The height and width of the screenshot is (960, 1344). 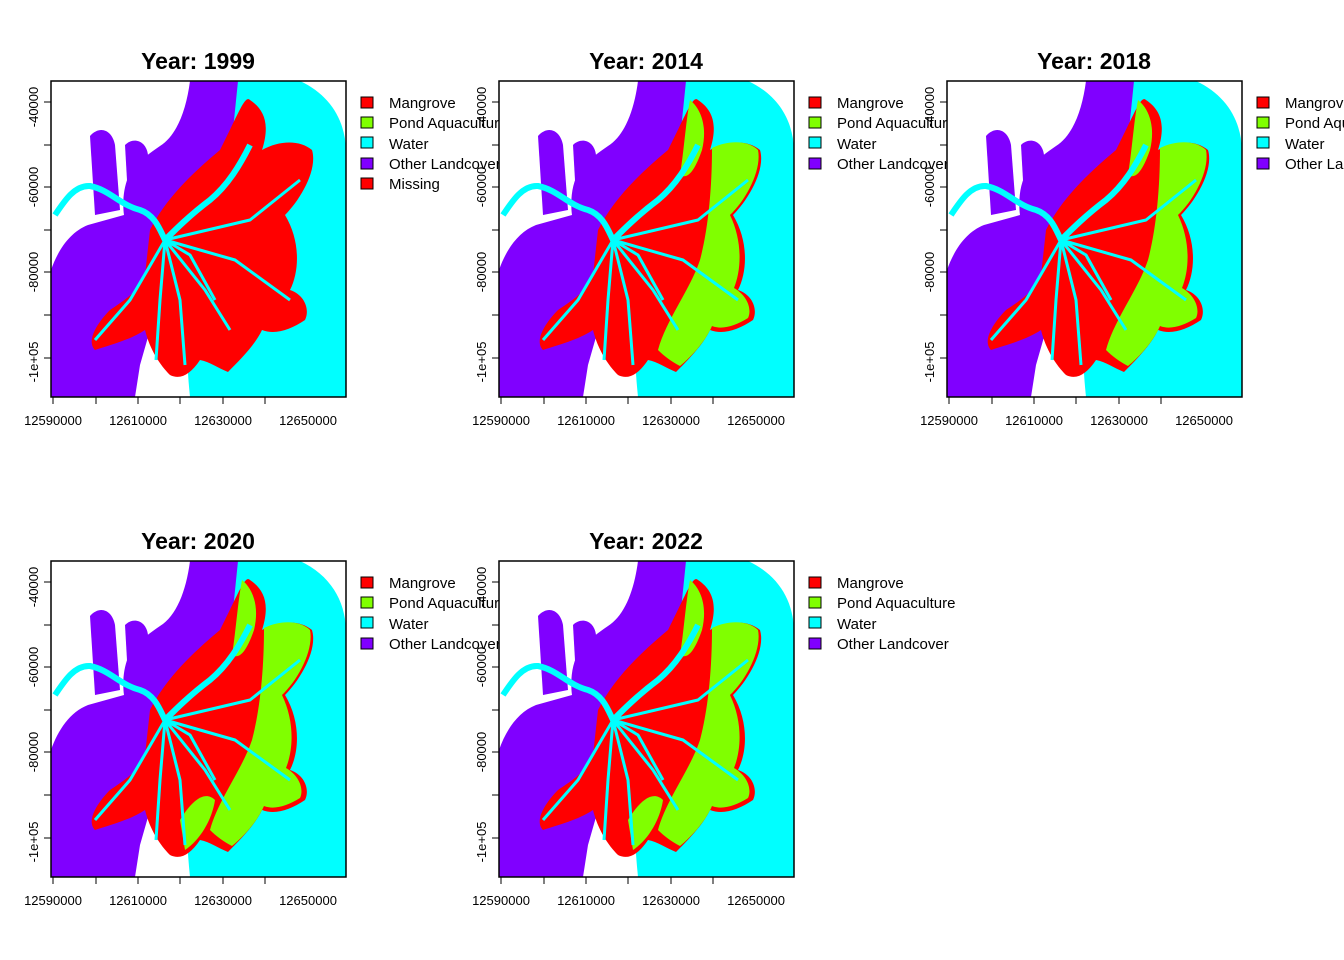 I want to click on panel-title: Year: 2022, so click(x=646, y=541).